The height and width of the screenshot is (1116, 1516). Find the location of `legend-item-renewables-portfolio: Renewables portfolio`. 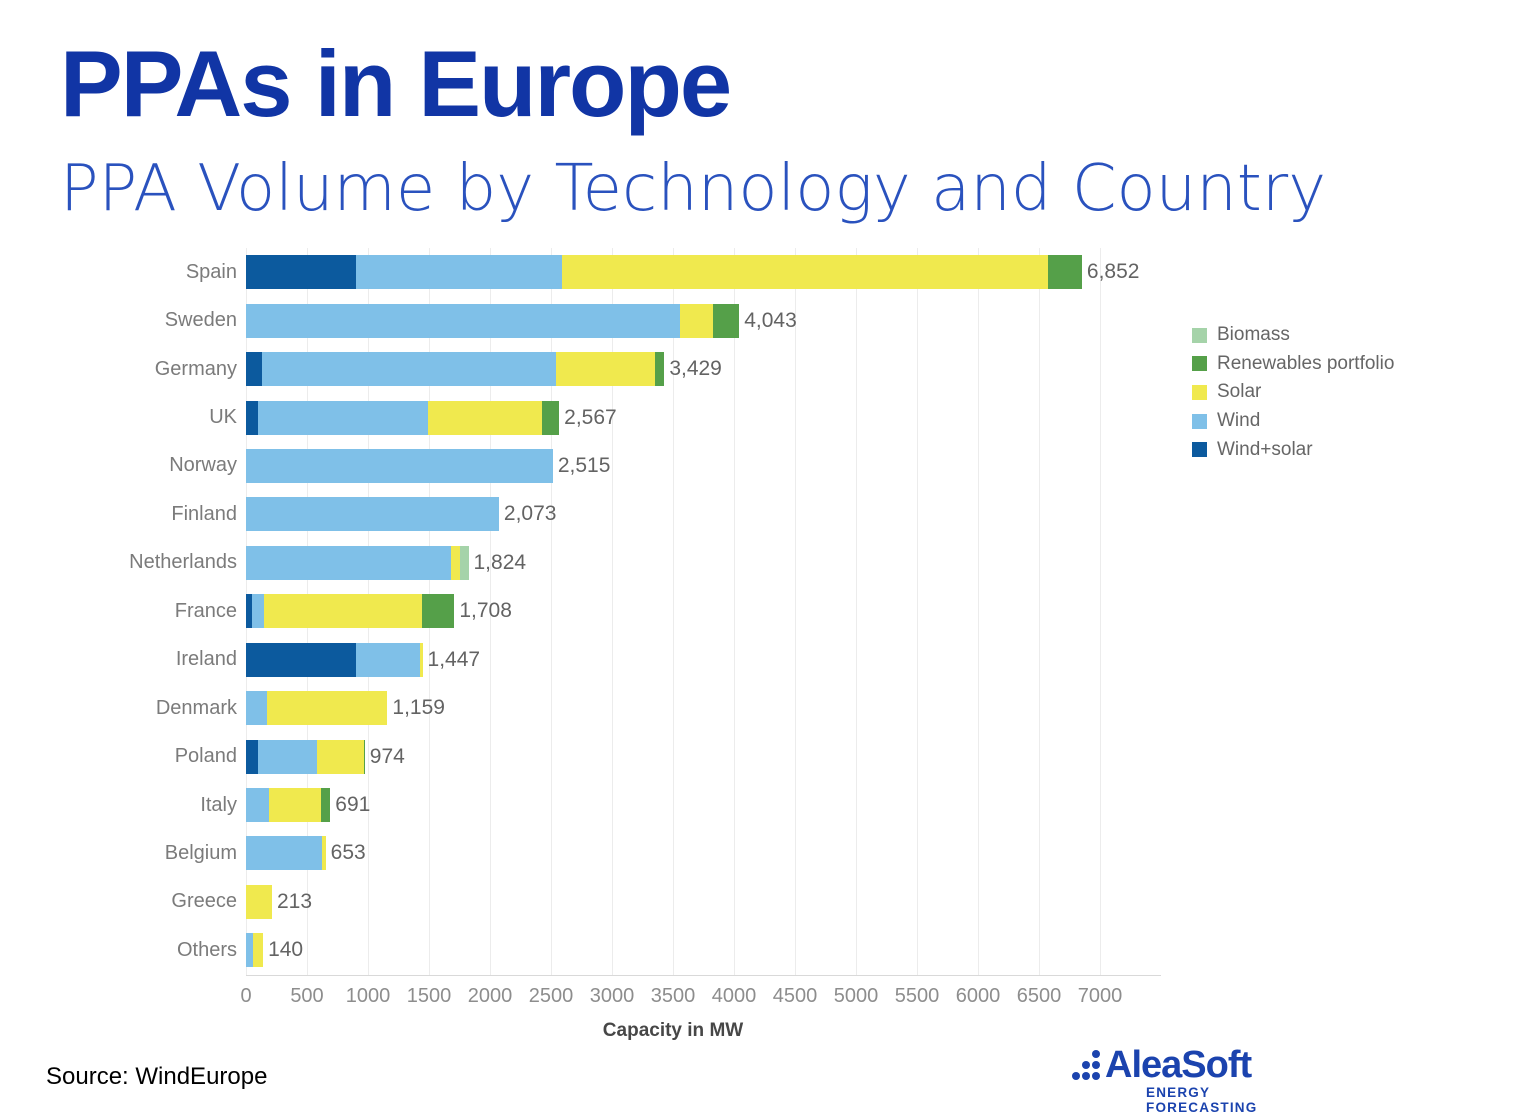

legend-item-renewables-portfolio: Renewables portfolio is located at coordinates (1293, 364).